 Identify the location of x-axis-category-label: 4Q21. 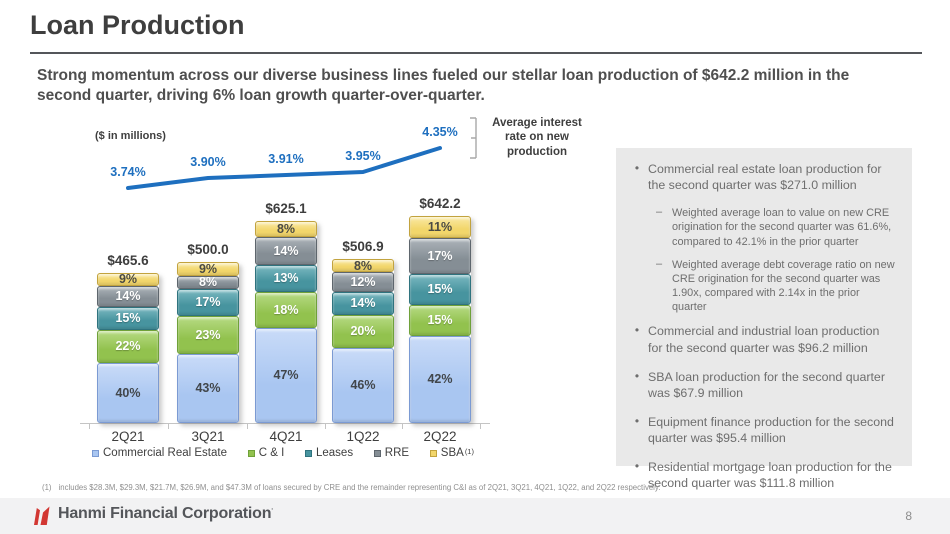
(286, 436).